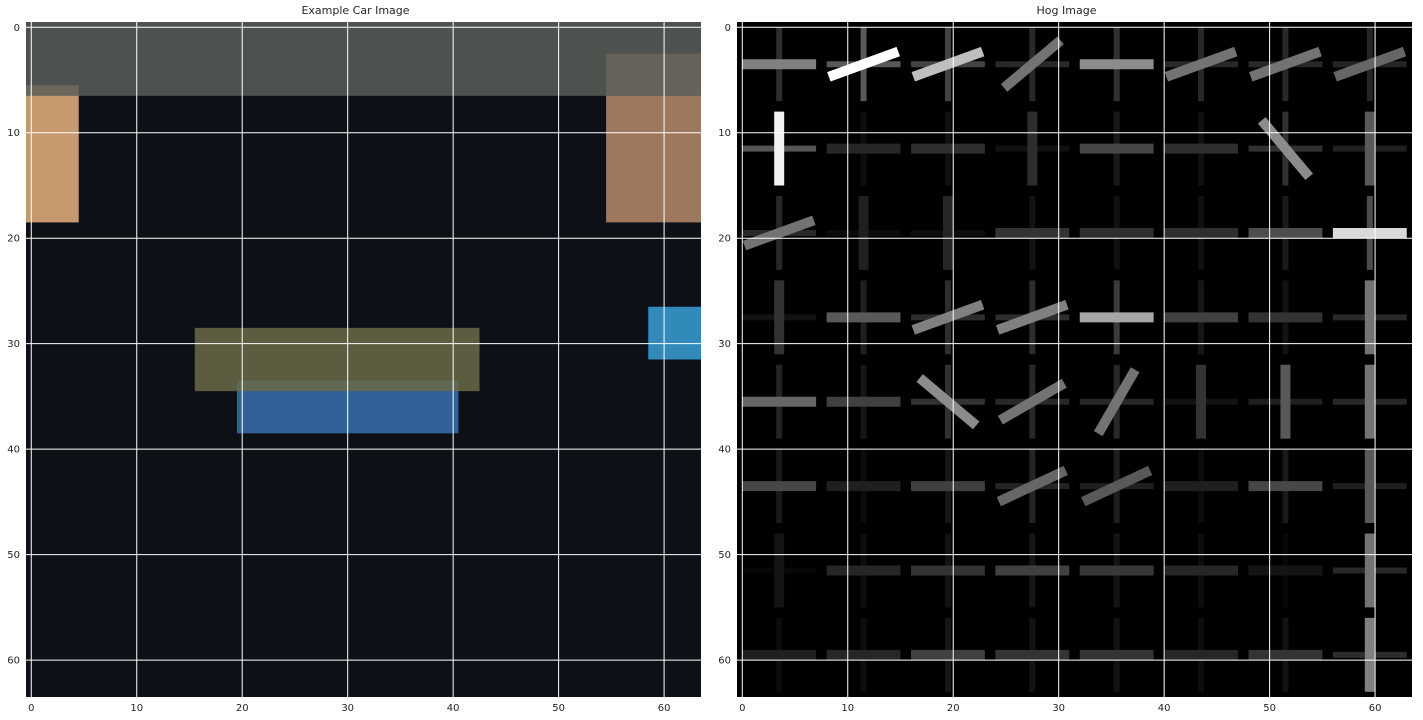  Describe the element at coordinates (1164, 708) in the screenshot. I see `hog-xtick-label: 40` at that location.